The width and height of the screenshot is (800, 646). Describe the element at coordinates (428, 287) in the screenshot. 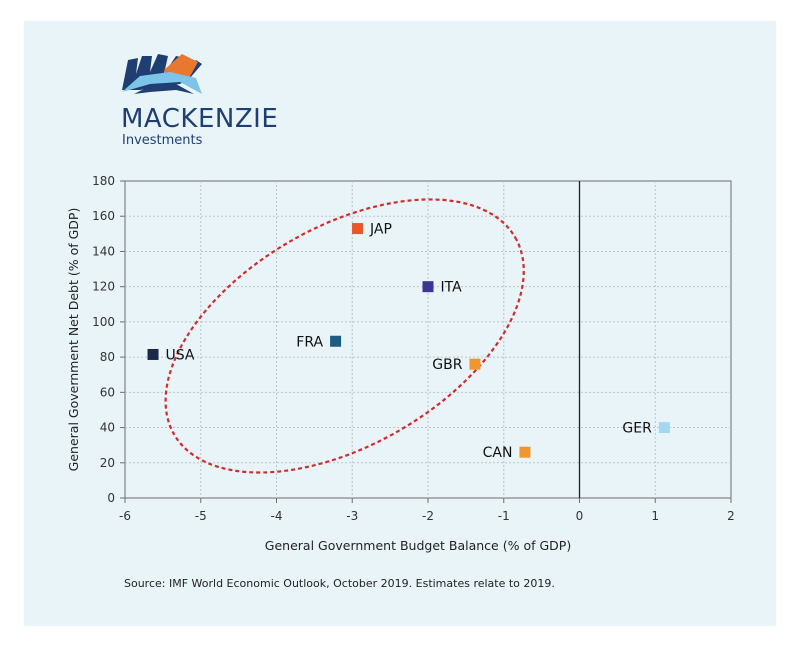

I see `point-ita` at that location.